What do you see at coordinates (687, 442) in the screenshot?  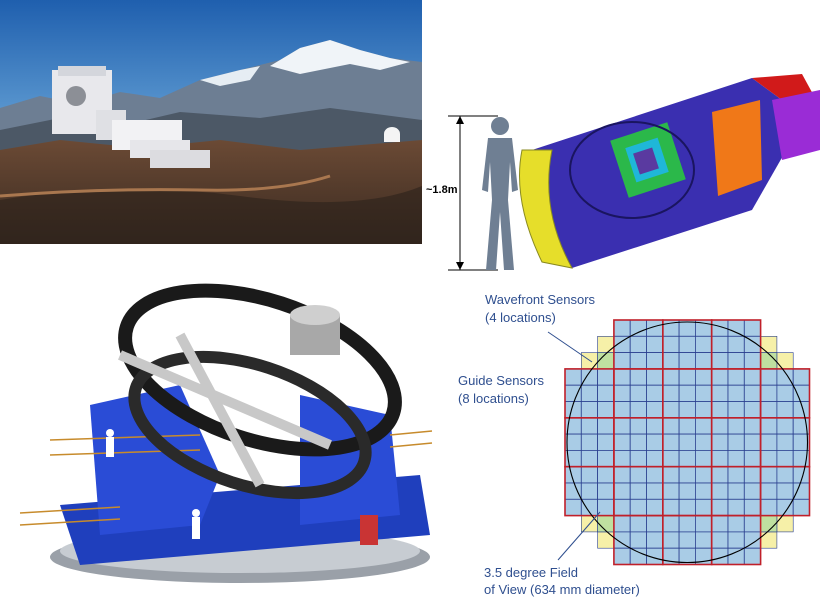 I see `field-of-view-circle` at bounding box center [687, 442].